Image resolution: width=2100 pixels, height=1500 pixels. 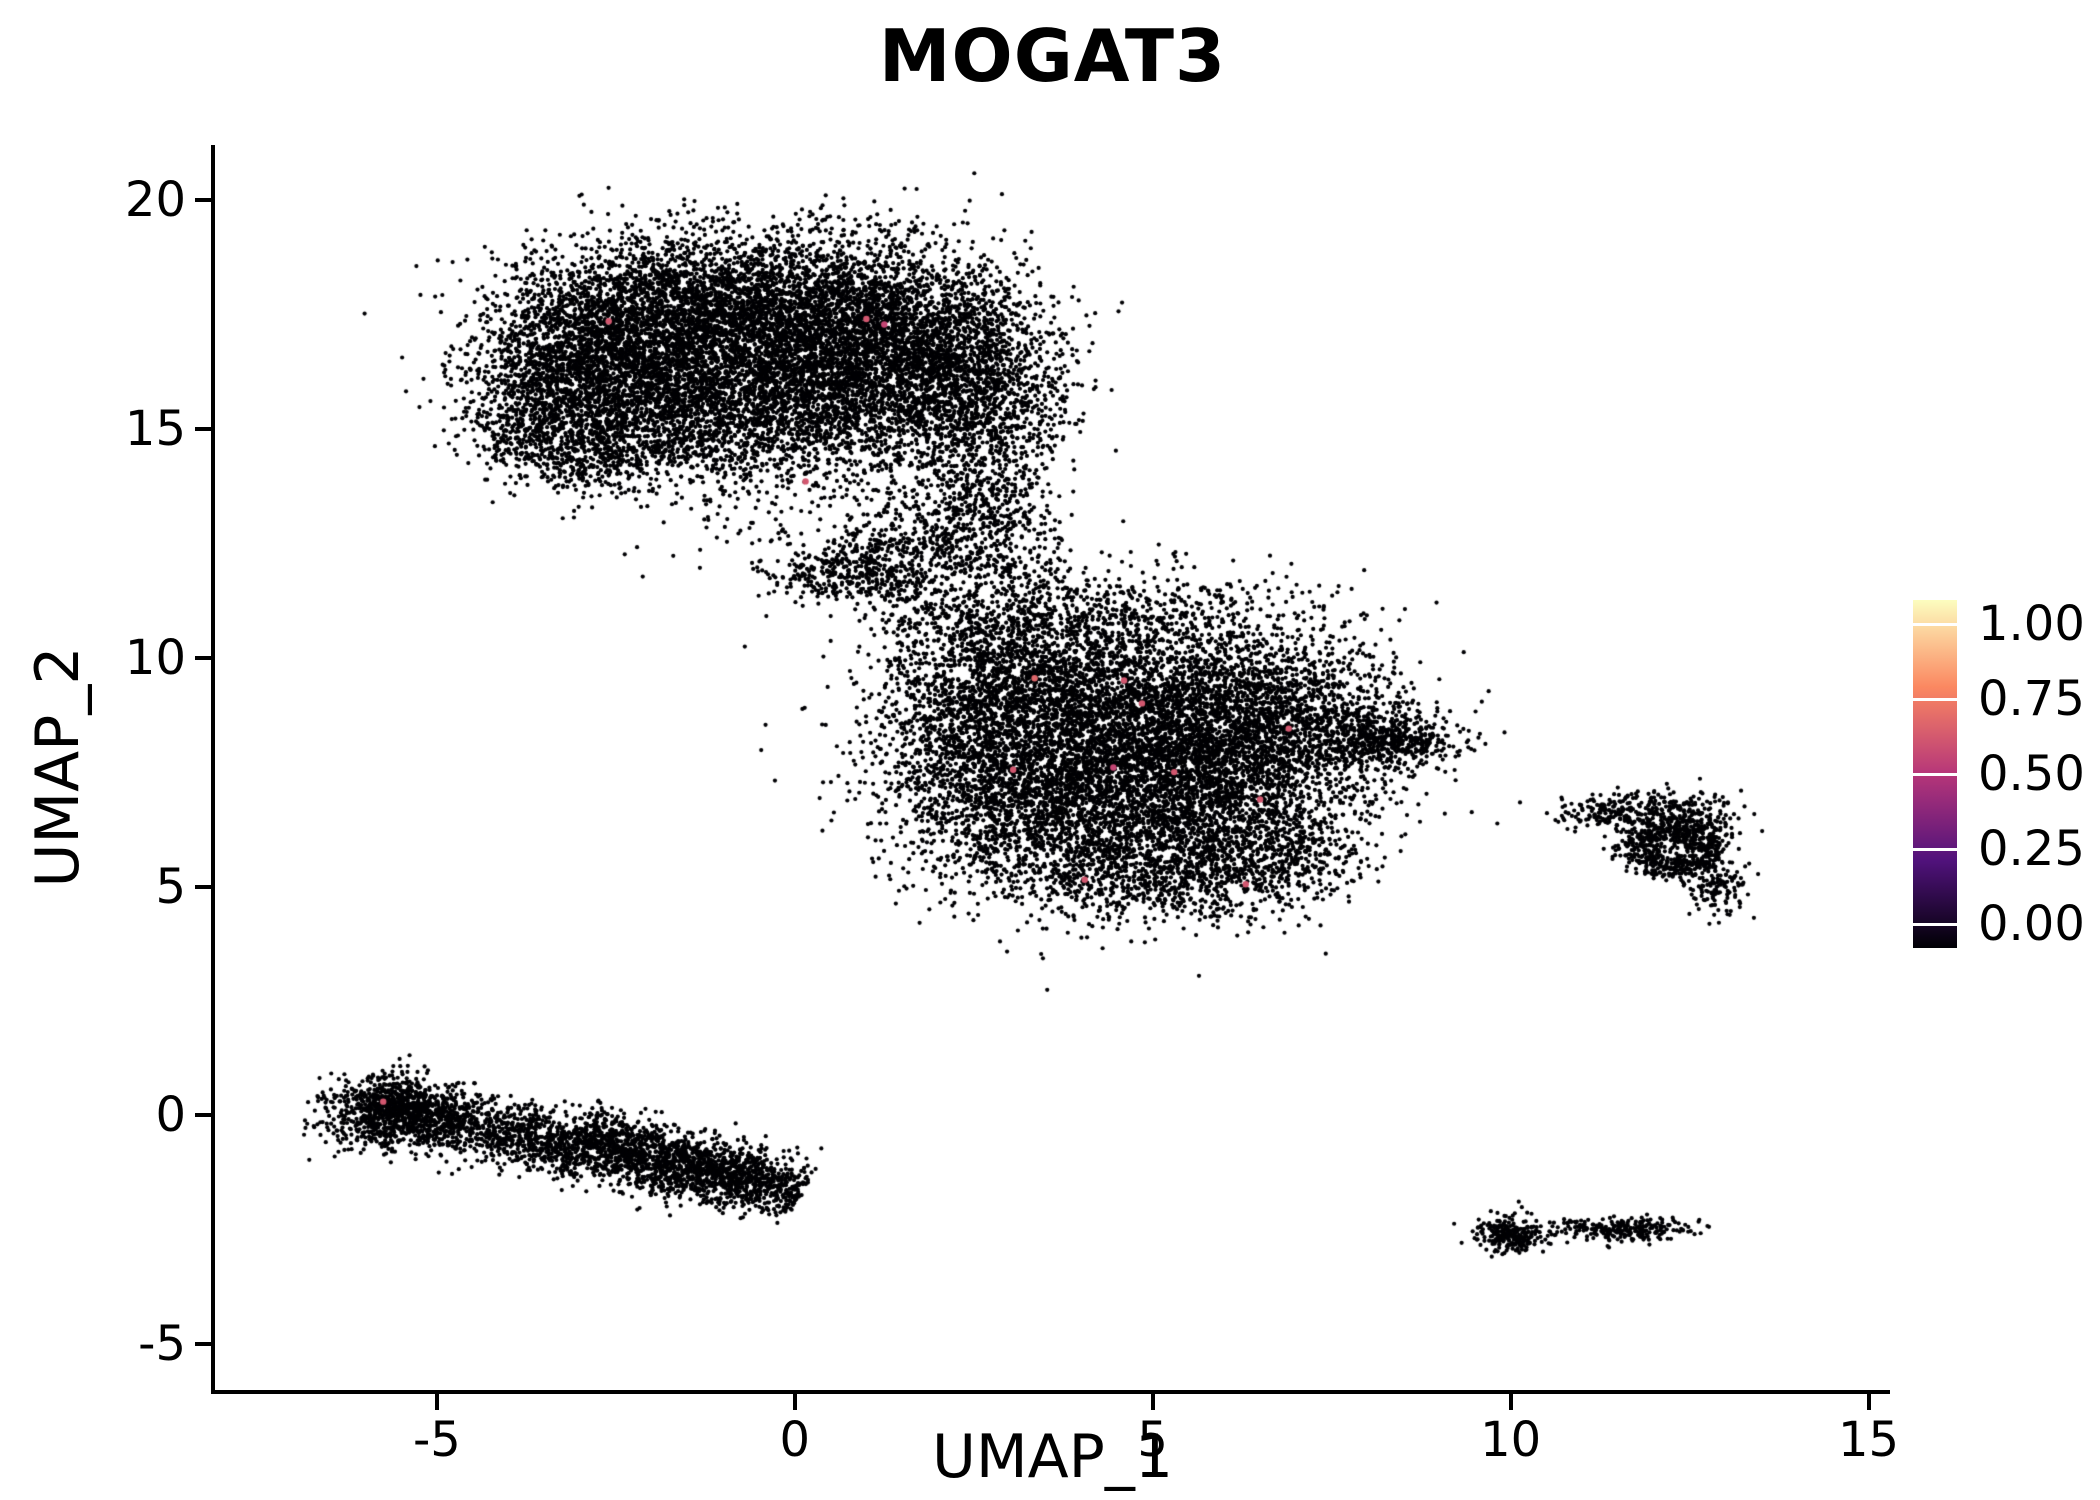 I want to click on x-tick-label: -5, so click(x=436, y=1440).